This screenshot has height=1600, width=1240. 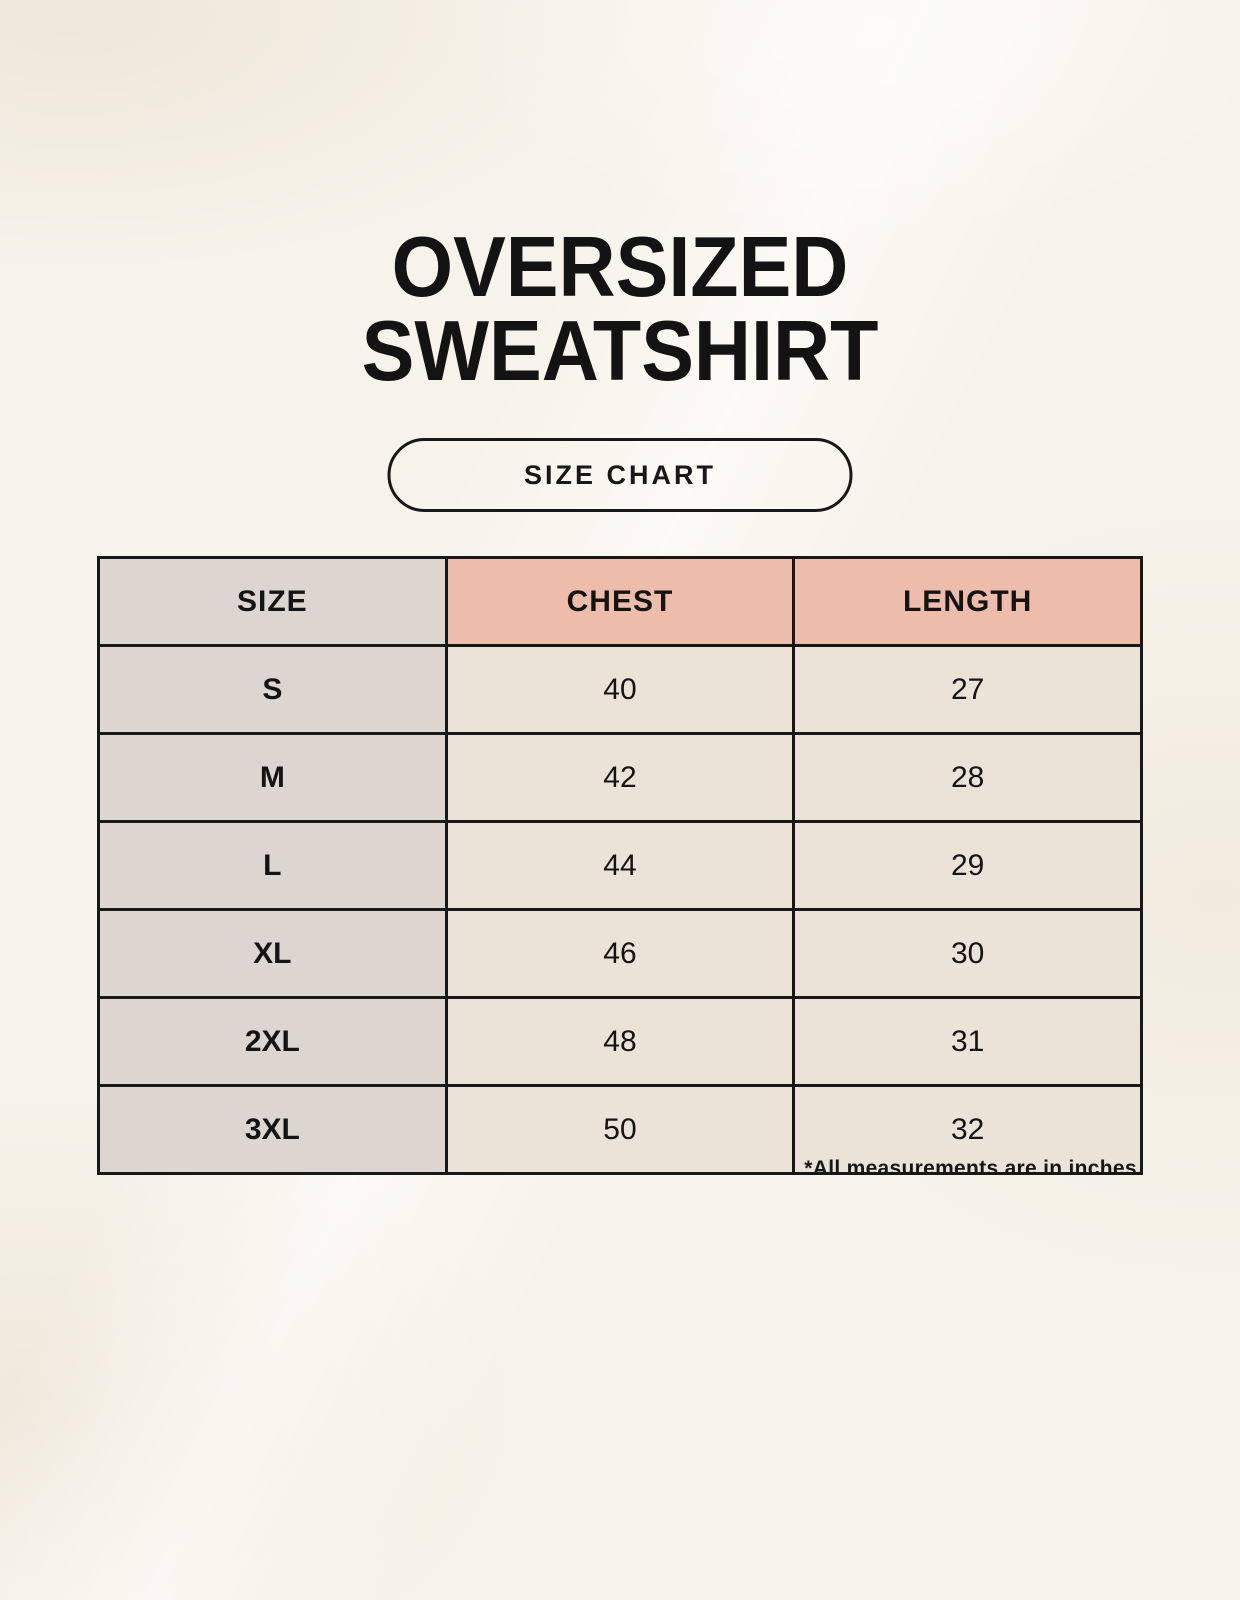 What do you see at coordinates (967, 777) in the screenshot?
I see `length-value: 28` at bounding box center [967, 777].